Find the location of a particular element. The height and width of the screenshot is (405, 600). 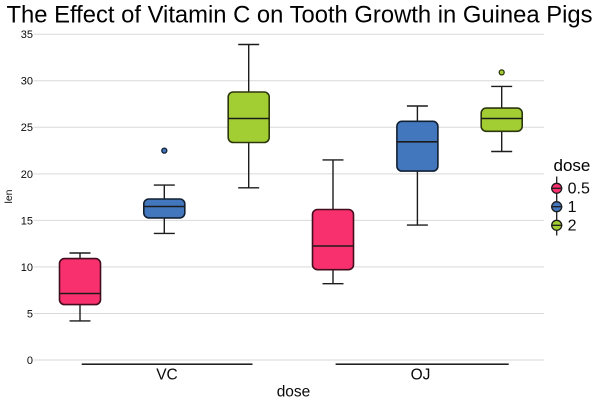

svg-text: 20 is located at coordinates (27, 175).